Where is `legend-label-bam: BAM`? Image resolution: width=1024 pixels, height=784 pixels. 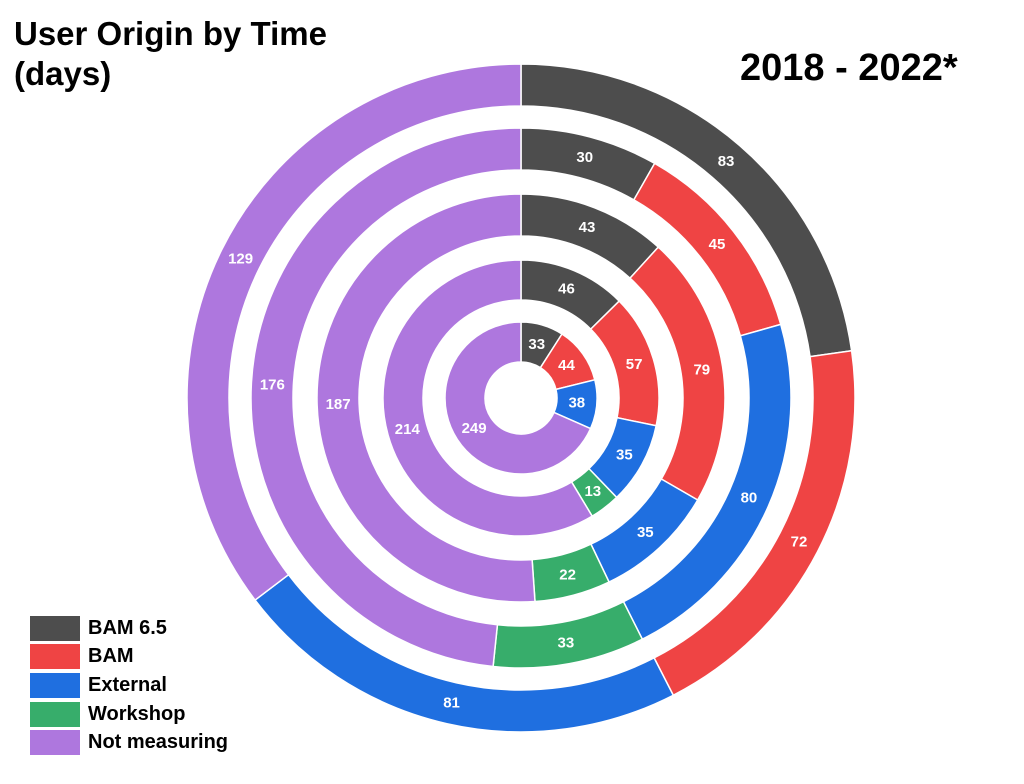
legend-label-bam: BAM is located at coordinates (111, 656).